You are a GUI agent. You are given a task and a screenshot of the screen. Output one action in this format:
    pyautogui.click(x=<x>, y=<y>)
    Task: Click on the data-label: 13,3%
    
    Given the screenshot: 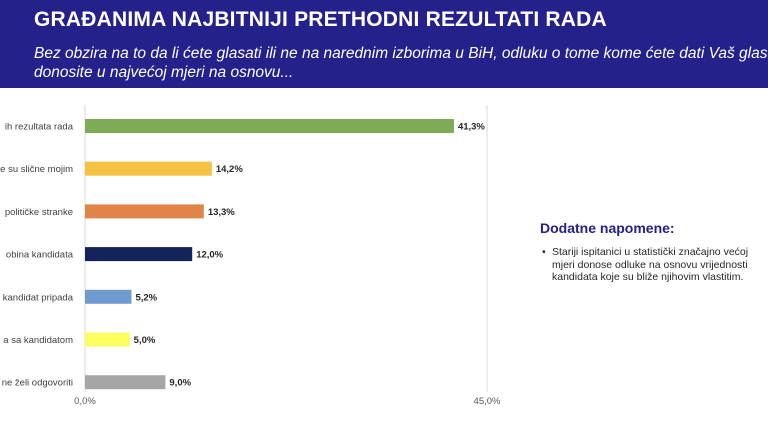 What is the action you would take?
    pyautogui.click(x=221, y=212)
    